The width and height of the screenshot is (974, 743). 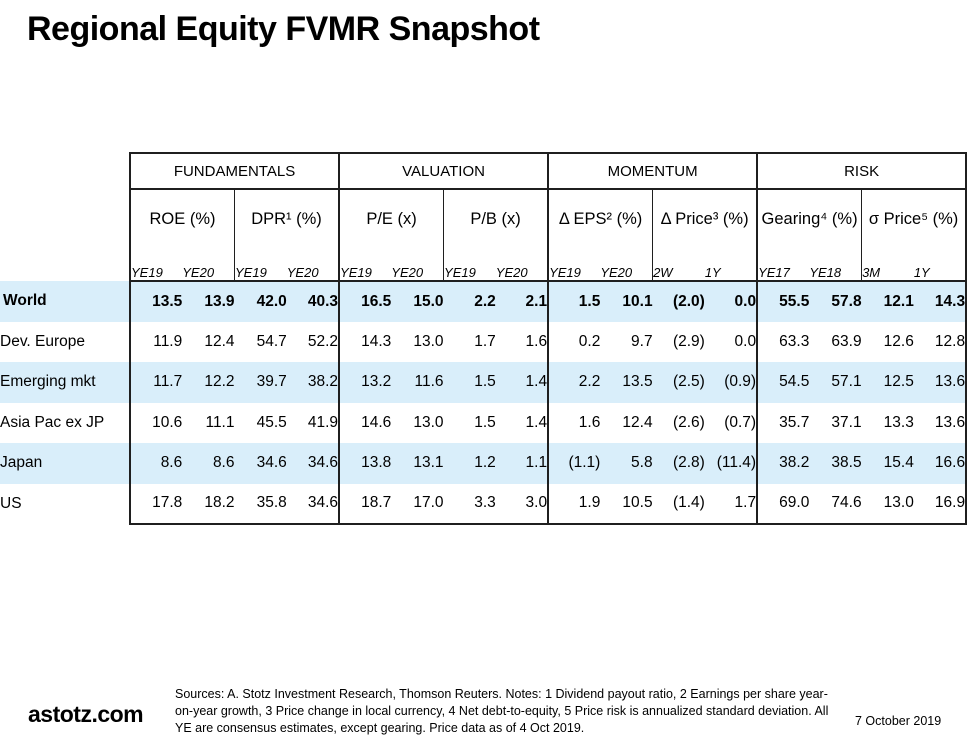 What do you see at coordinates (168, 341) in the screenshot?
I see `value-cell: 11.9` at bounding box center [168, 341].